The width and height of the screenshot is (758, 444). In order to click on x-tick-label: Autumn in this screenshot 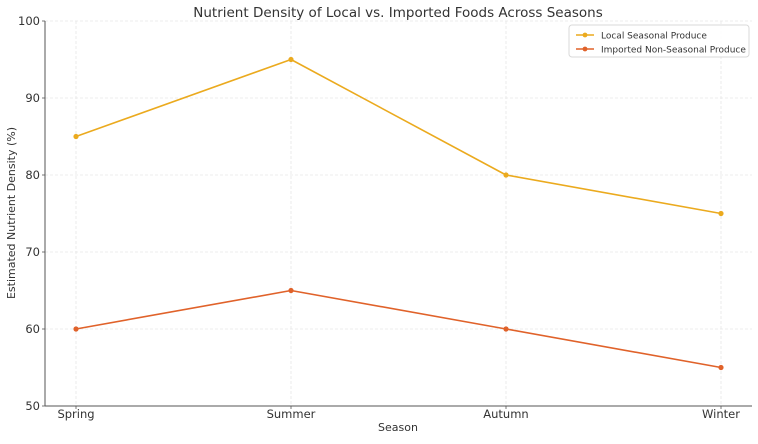, I will do `click(505, 414)`.